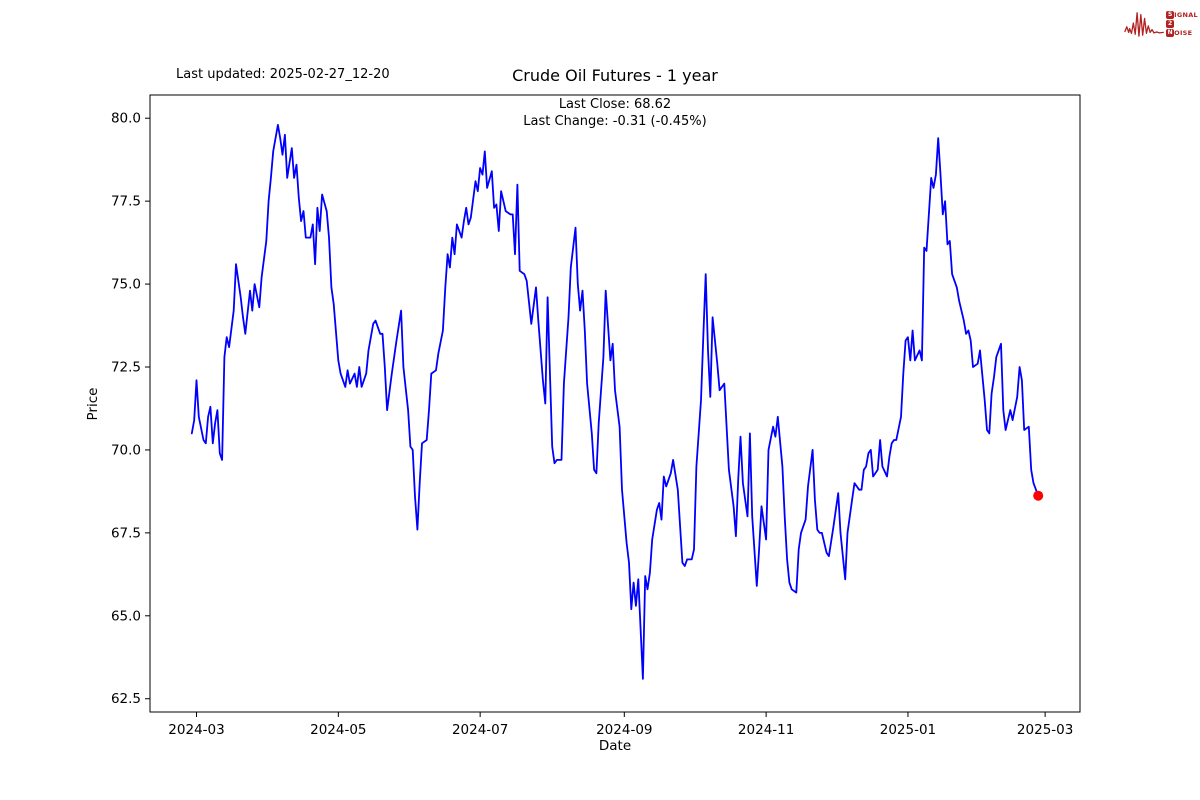 The width and height of the screenshot is (1200, 800). What do you see at coordinates (126, 119) in the screenshot?
I see `y-tick-label: 80.0` at bounding box center [126, 119].